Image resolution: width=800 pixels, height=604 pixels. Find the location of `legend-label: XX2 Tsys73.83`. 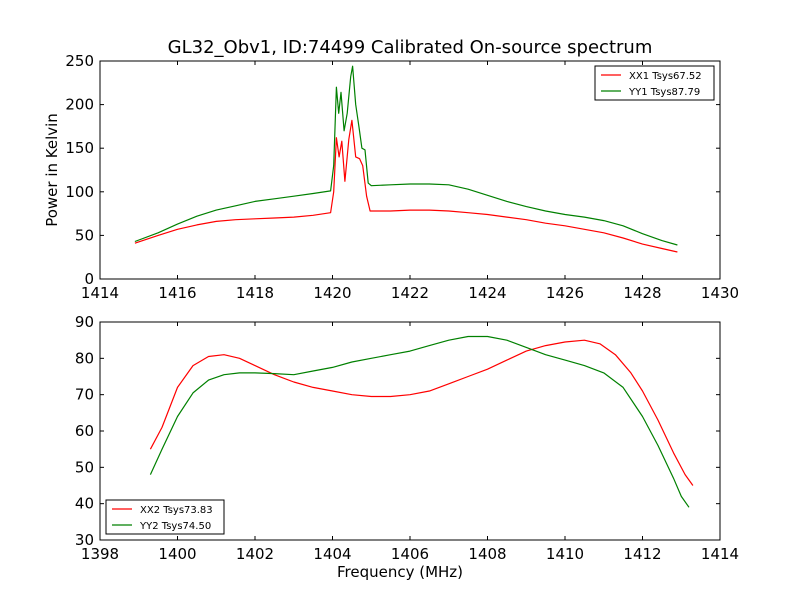

legend-label: XX2 Tsys73.83 is located at coordinates (176, 510).